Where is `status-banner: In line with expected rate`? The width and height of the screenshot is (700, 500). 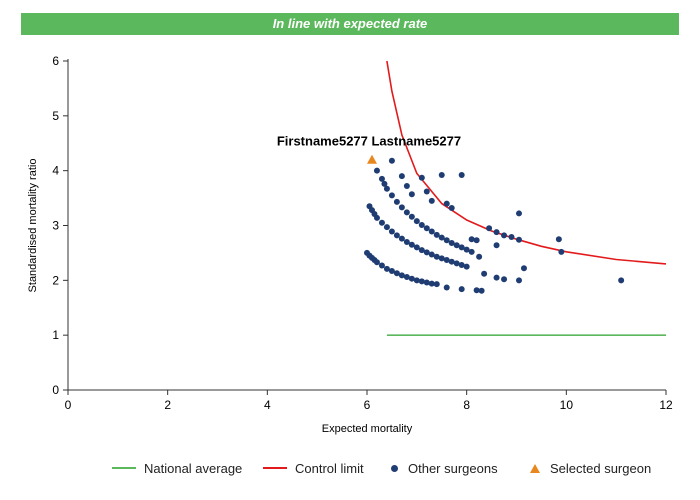
status-banner: In line with expected rate is located at coordinates (350, 24).